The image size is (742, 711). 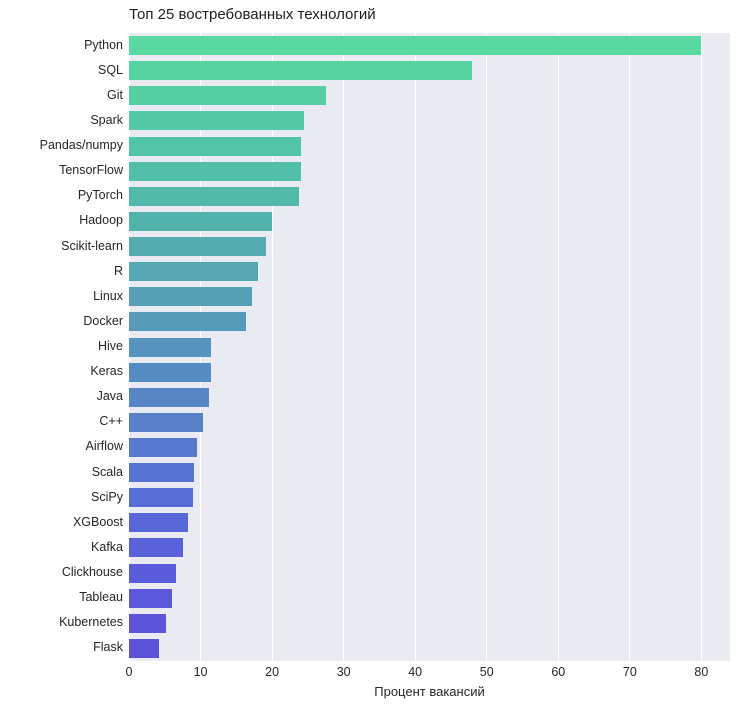 I want to click on y-tick-label: R, so click(x=118, y=270).